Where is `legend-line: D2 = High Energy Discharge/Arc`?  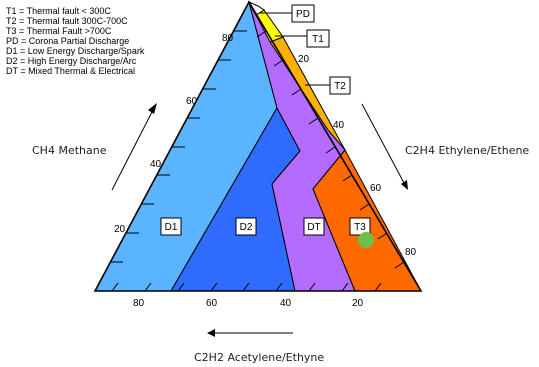 legend-line: D2 = High Energy Discharge/Arc is located at coordinates (71, 61).